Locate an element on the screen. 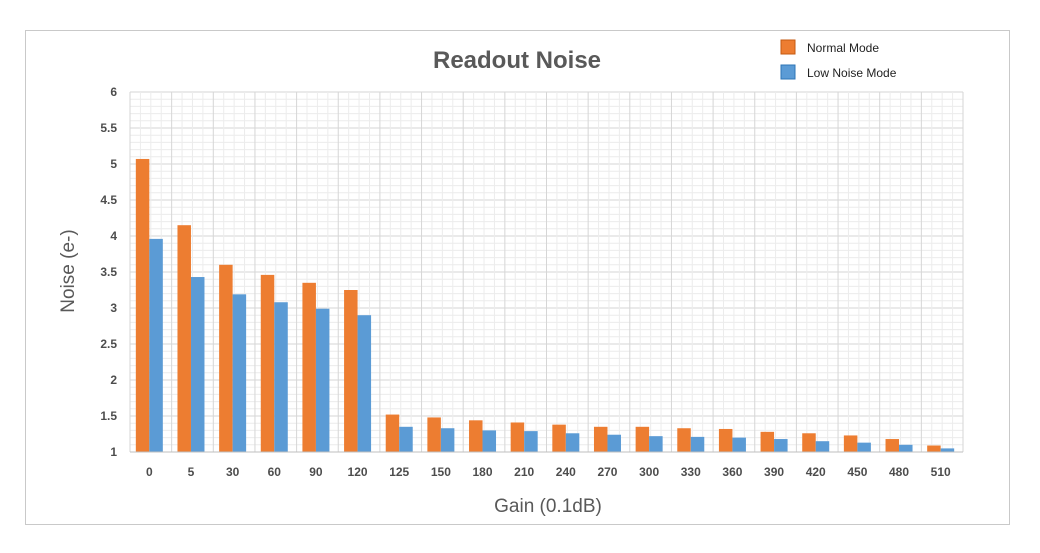 This screenshot has height=553, width=1040. x-tick-label: 450 is located at coordinates (857, 472).